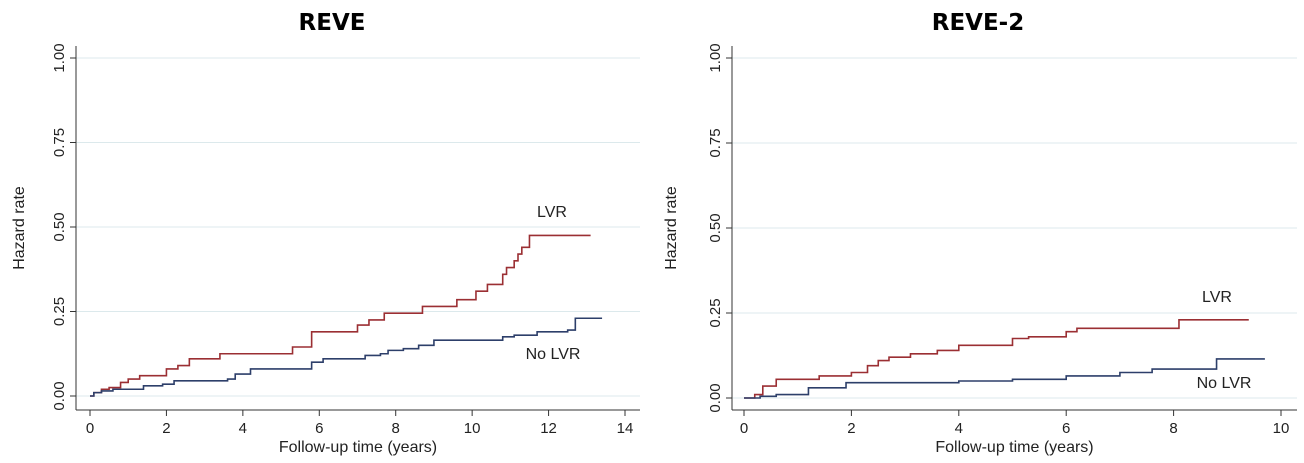  Describe the element at coordinates (978, 23) in the screenshot. I see `chart-title: REVE-2` at that location.